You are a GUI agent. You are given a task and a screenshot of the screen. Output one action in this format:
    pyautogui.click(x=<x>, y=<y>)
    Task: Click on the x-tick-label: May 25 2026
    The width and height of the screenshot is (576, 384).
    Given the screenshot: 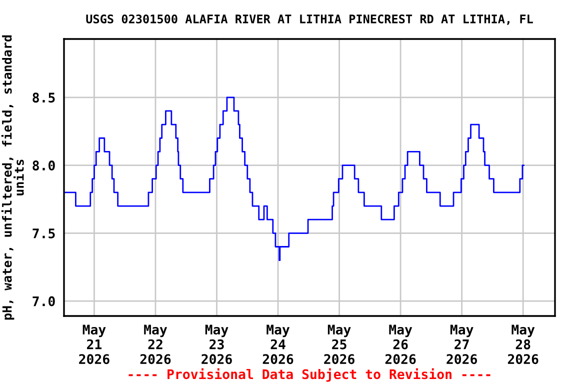 What is the action you would take?
    pyautogui.click(x=339, y=344)
    